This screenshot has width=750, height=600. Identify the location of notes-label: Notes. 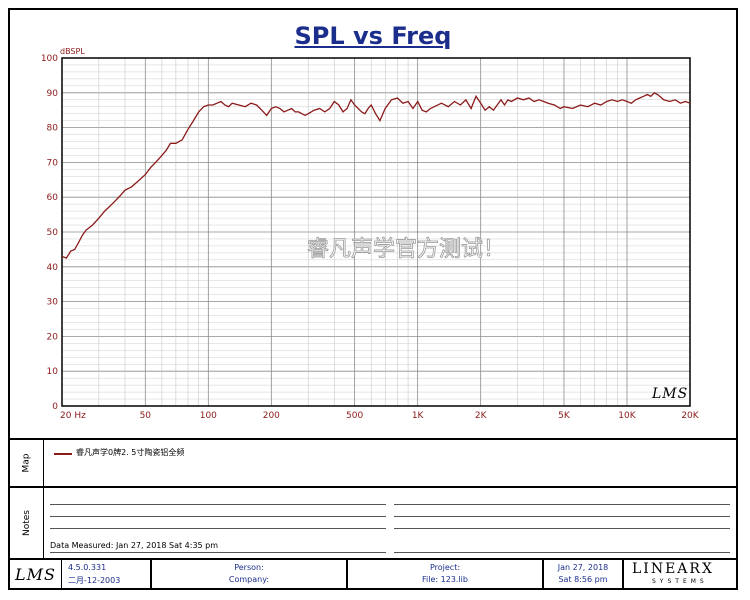
(26, 523).